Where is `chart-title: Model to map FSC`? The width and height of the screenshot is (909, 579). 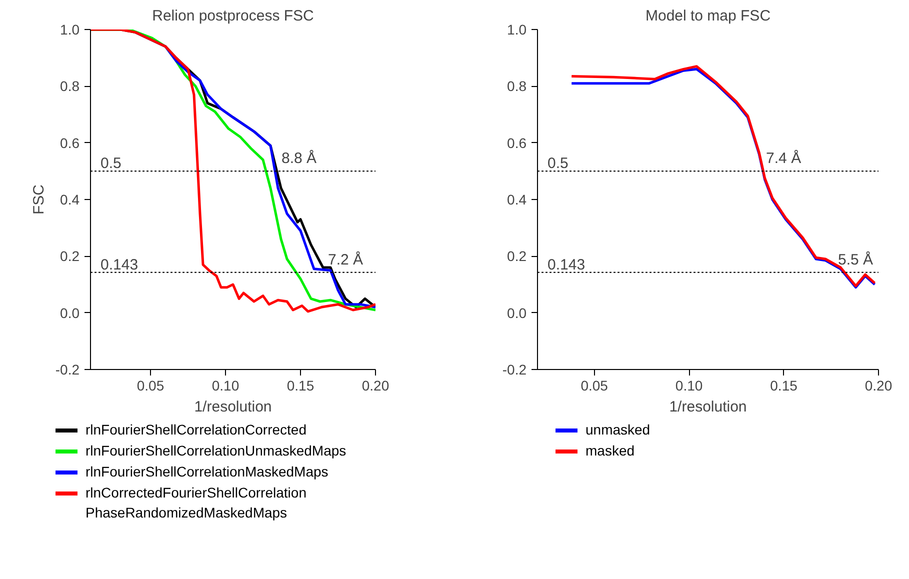 chart-title: Model to map FSC is located at coordinates (708, 16).